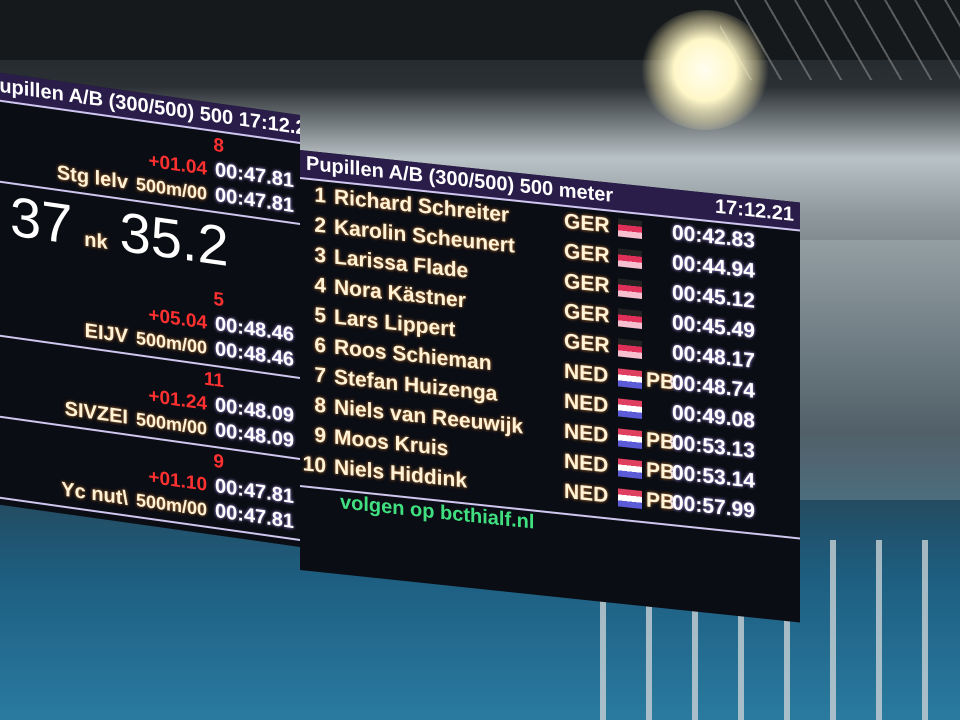  Describe the element at coordinates (713, 507) in the screenshot. I see `result-time: 00:57.99` at that location.